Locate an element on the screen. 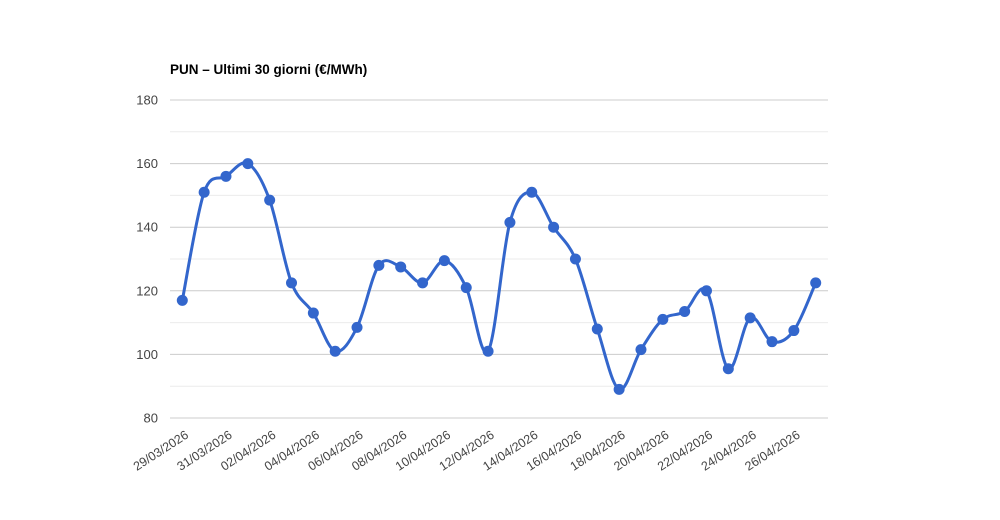  y-axis-label: 100 is located at coordinates (147, 354).